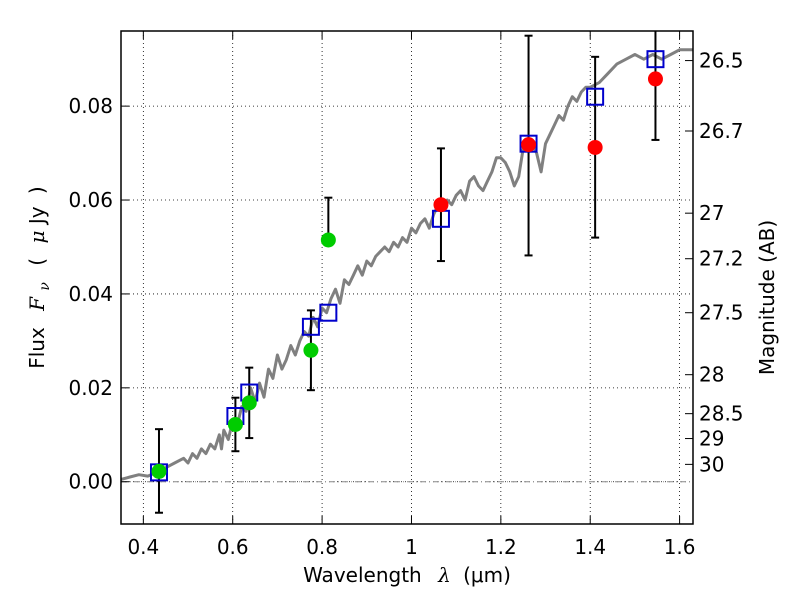 The image size is (800, 600). Describe the element at coordinates (711, 439) in the screenshot. I see `magnitude-tick-label: 29` at that location.